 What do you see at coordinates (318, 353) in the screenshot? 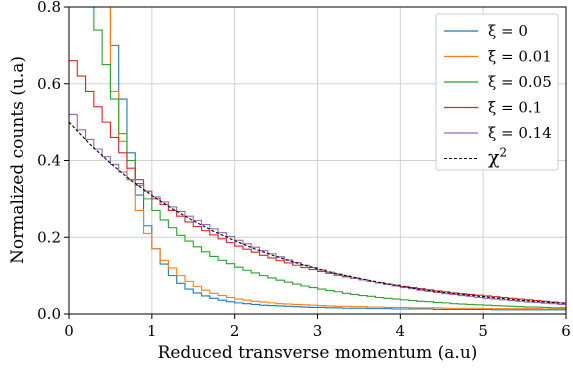
I see `x-axis-label: Reduced transverse momentum (a.u)` at bounding box center [318, 353].